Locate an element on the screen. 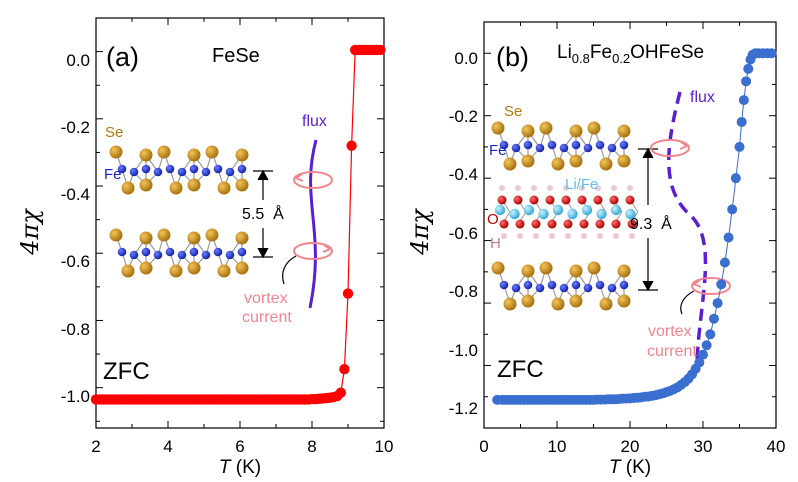 Image resolution: width=798 pixels, height=482 pixels. fese-layer-top is located at coordinates (561, 146).